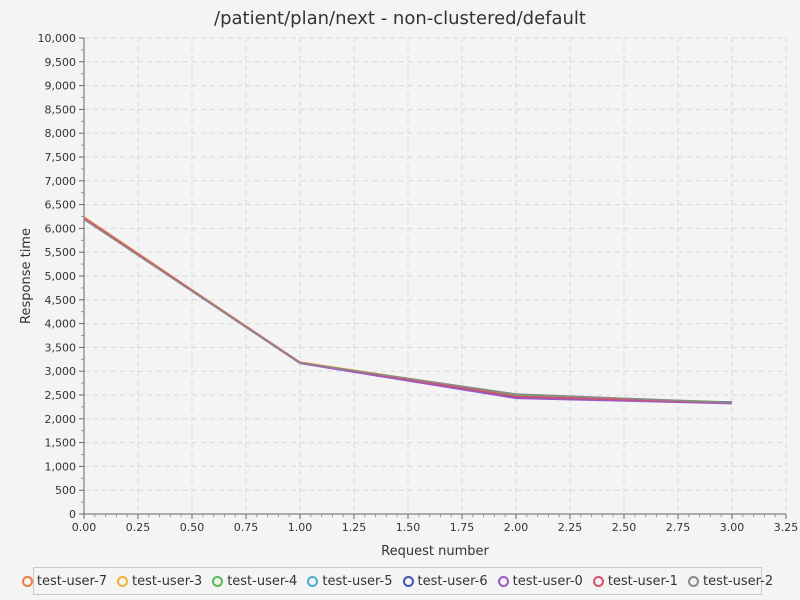  I want to click on y-tick-label: 3,500, so click(61, 347).